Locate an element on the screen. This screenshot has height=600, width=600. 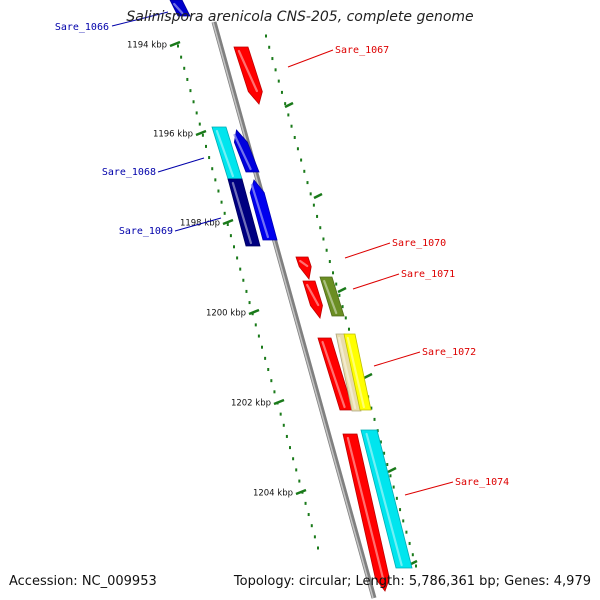
tick-label: 1202 kbp is located at coordinates (251, 404).